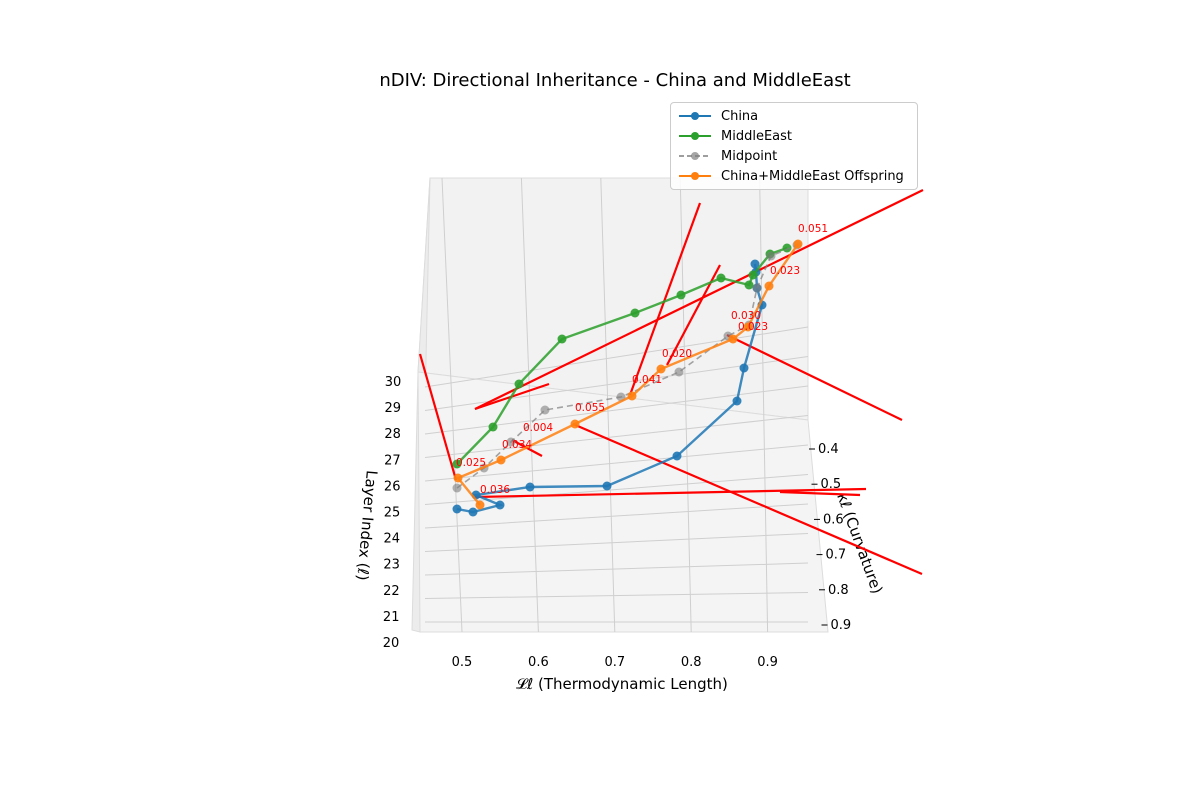 This screenshot has height=800, width=1200. I want to click on y-tick-label: 0.9, so click(841, 625).